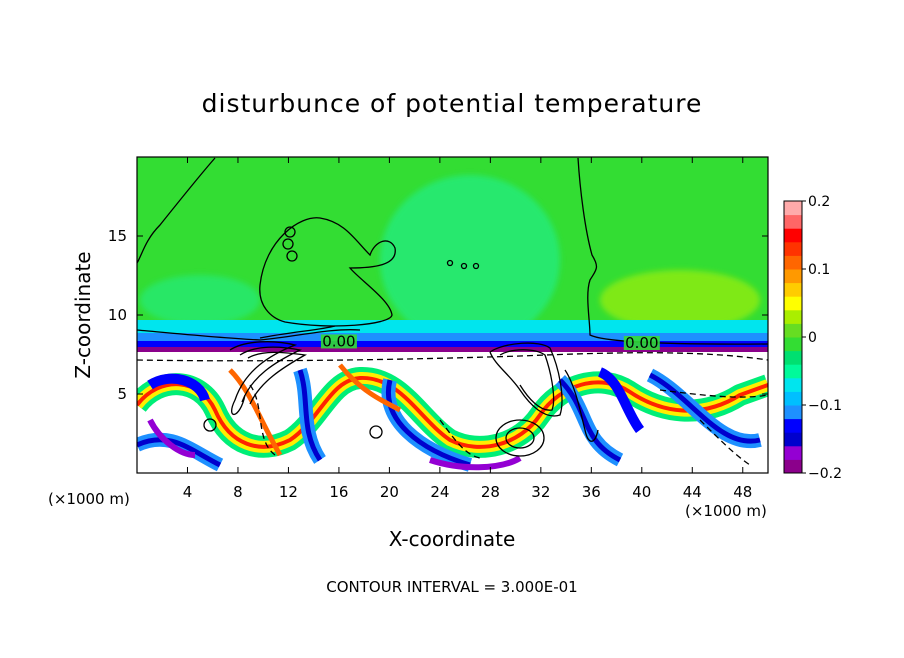 Image resolution: width=904 pixels, height=658 pixels. What do you see at coordinates (726, 511) in the screenshot?
I see `x-unit-right: (×1000 m)` at bounding box center [726, 511].